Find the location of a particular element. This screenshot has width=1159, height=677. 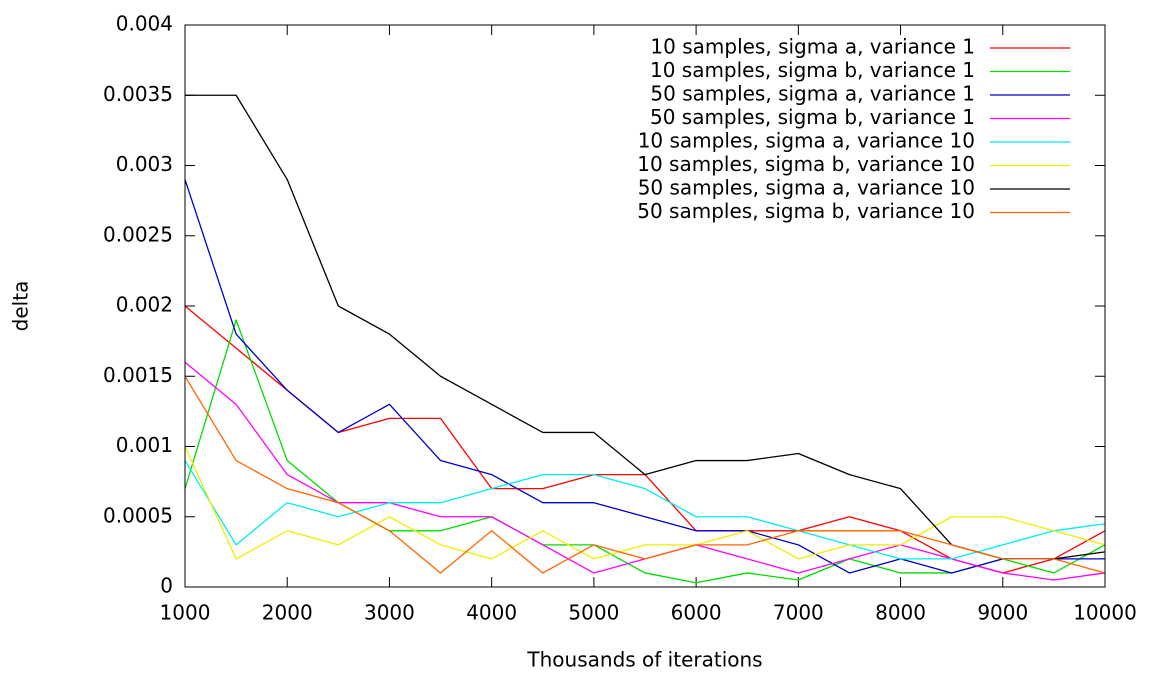

legend-label: 10 samples, sigma b, variance 10 is located at coordinates (806, 164).